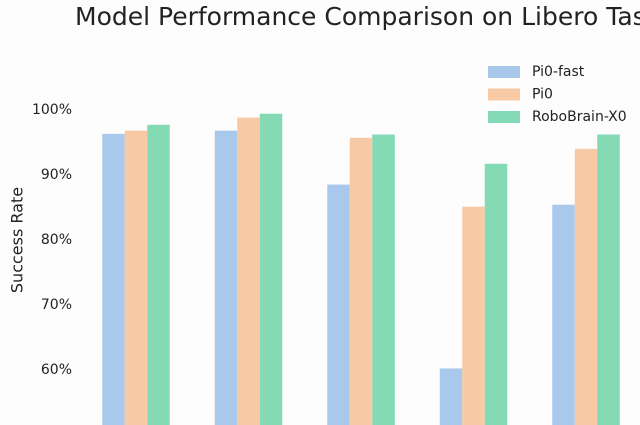  I want to click on legend-label: Pi0-fast, so click(558, 72).